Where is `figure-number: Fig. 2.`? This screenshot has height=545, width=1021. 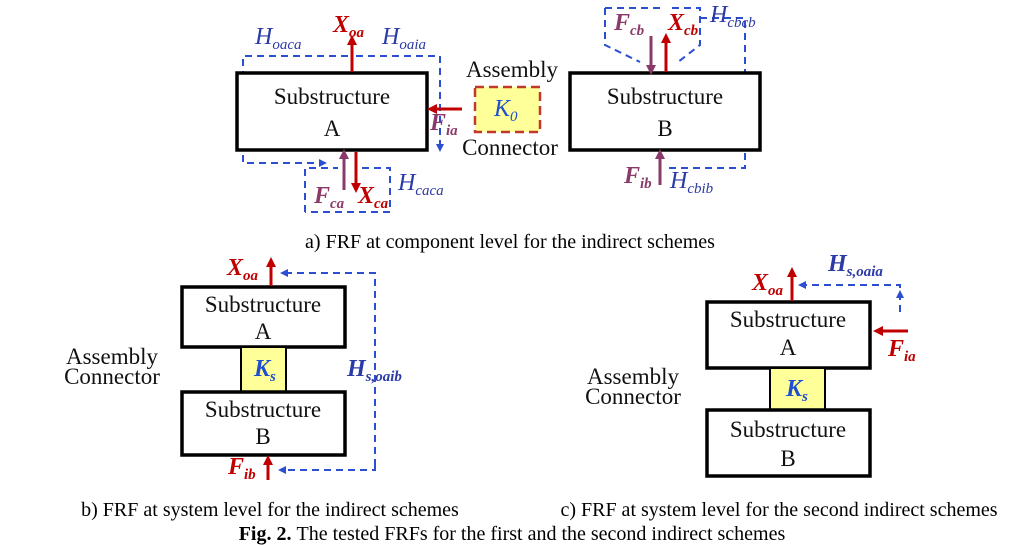
figure-number: Fig. 2. is located at coordinates (265, 534).